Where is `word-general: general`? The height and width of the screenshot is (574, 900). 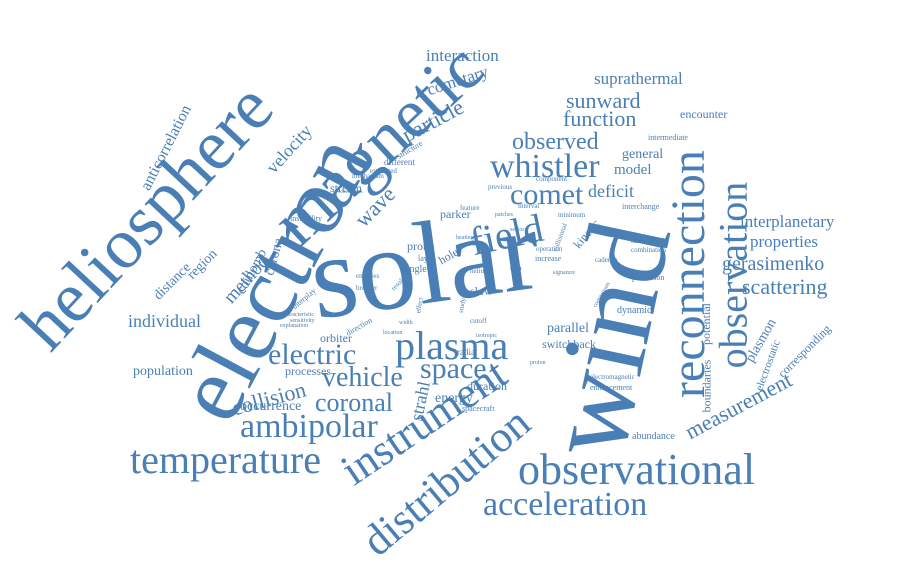
word-general: general is located at coordinates (643, 154).